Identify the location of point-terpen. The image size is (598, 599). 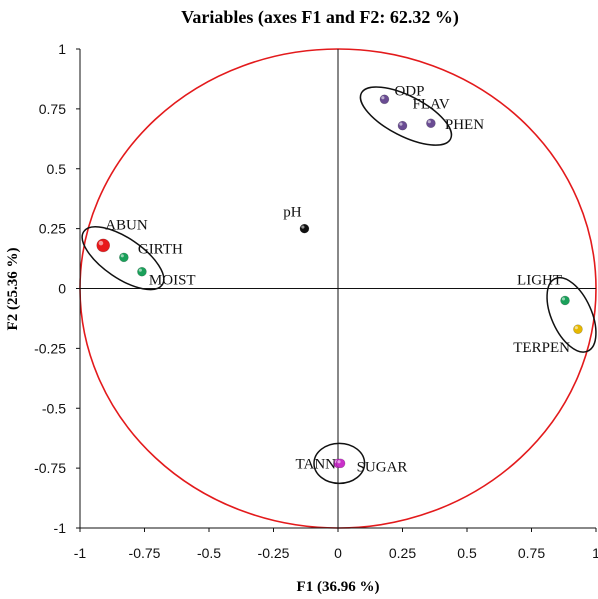
(578, 329).